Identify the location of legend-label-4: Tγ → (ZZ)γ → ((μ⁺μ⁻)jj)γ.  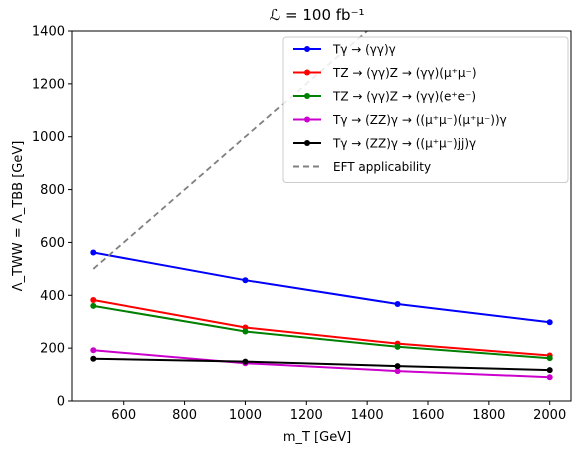
(404, 144).